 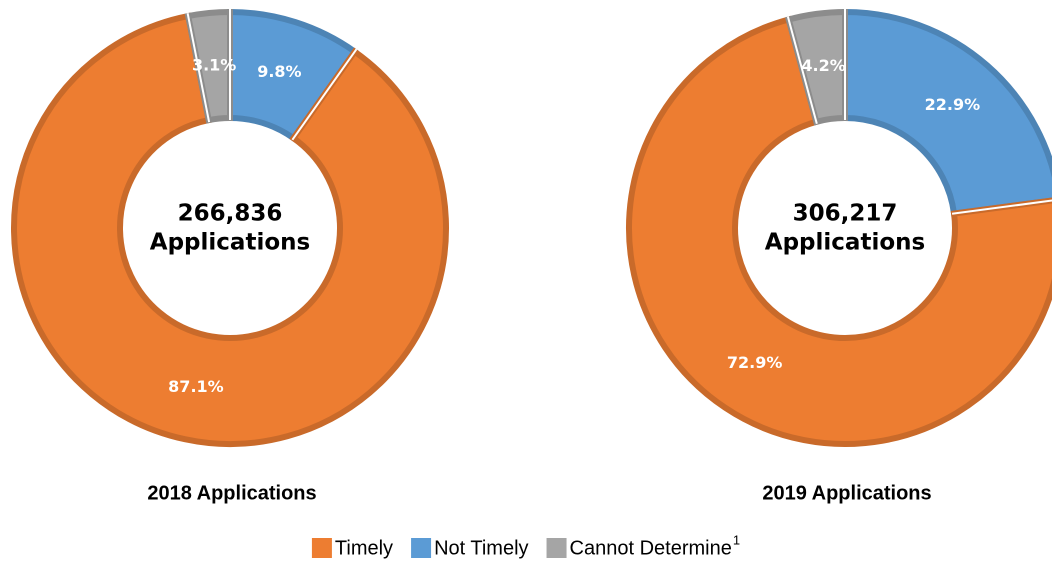 I want to click on slice, so click(x=947, y=112).